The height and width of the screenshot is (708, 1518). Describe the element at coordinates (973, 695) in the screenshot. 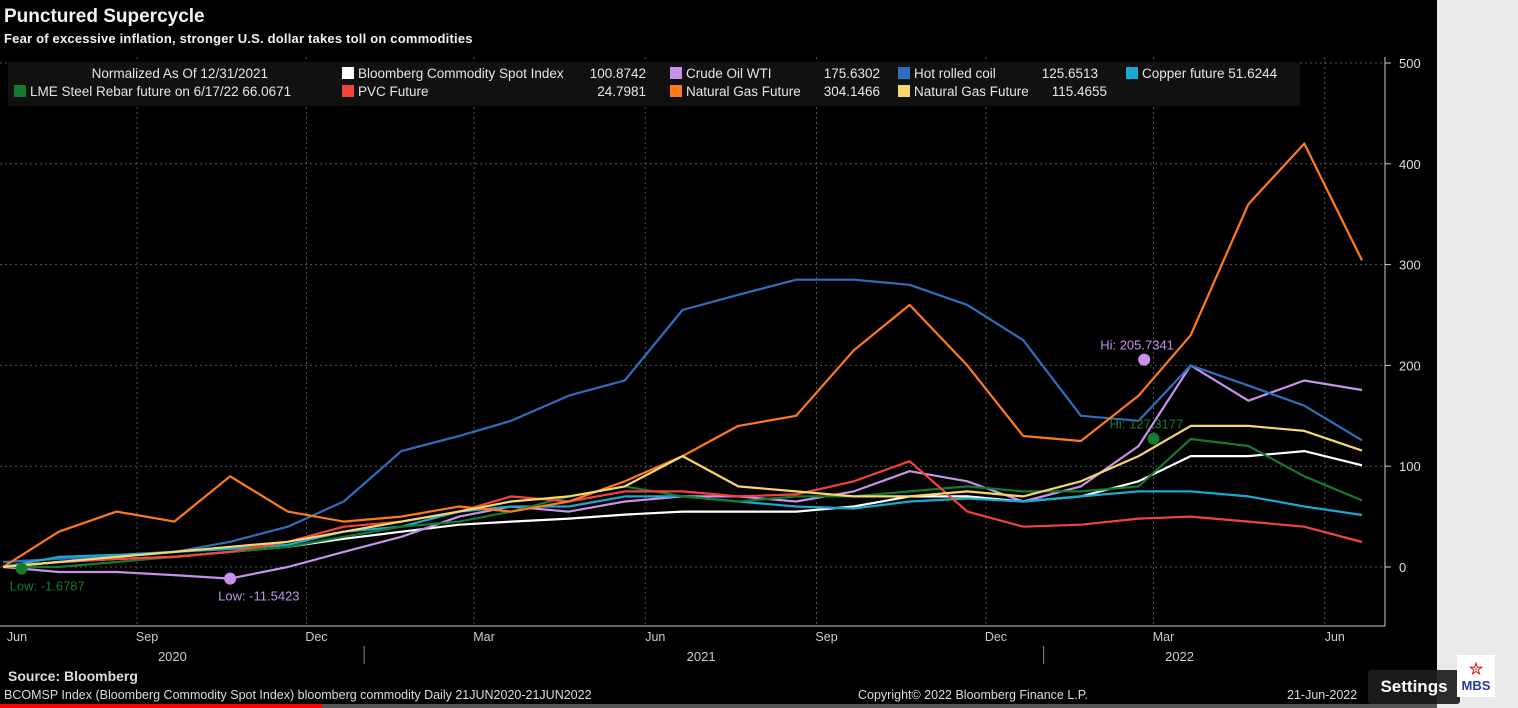

I see `footer-copyright: Copyright© 2022 Bloomberg Finance L.P.` at that location.